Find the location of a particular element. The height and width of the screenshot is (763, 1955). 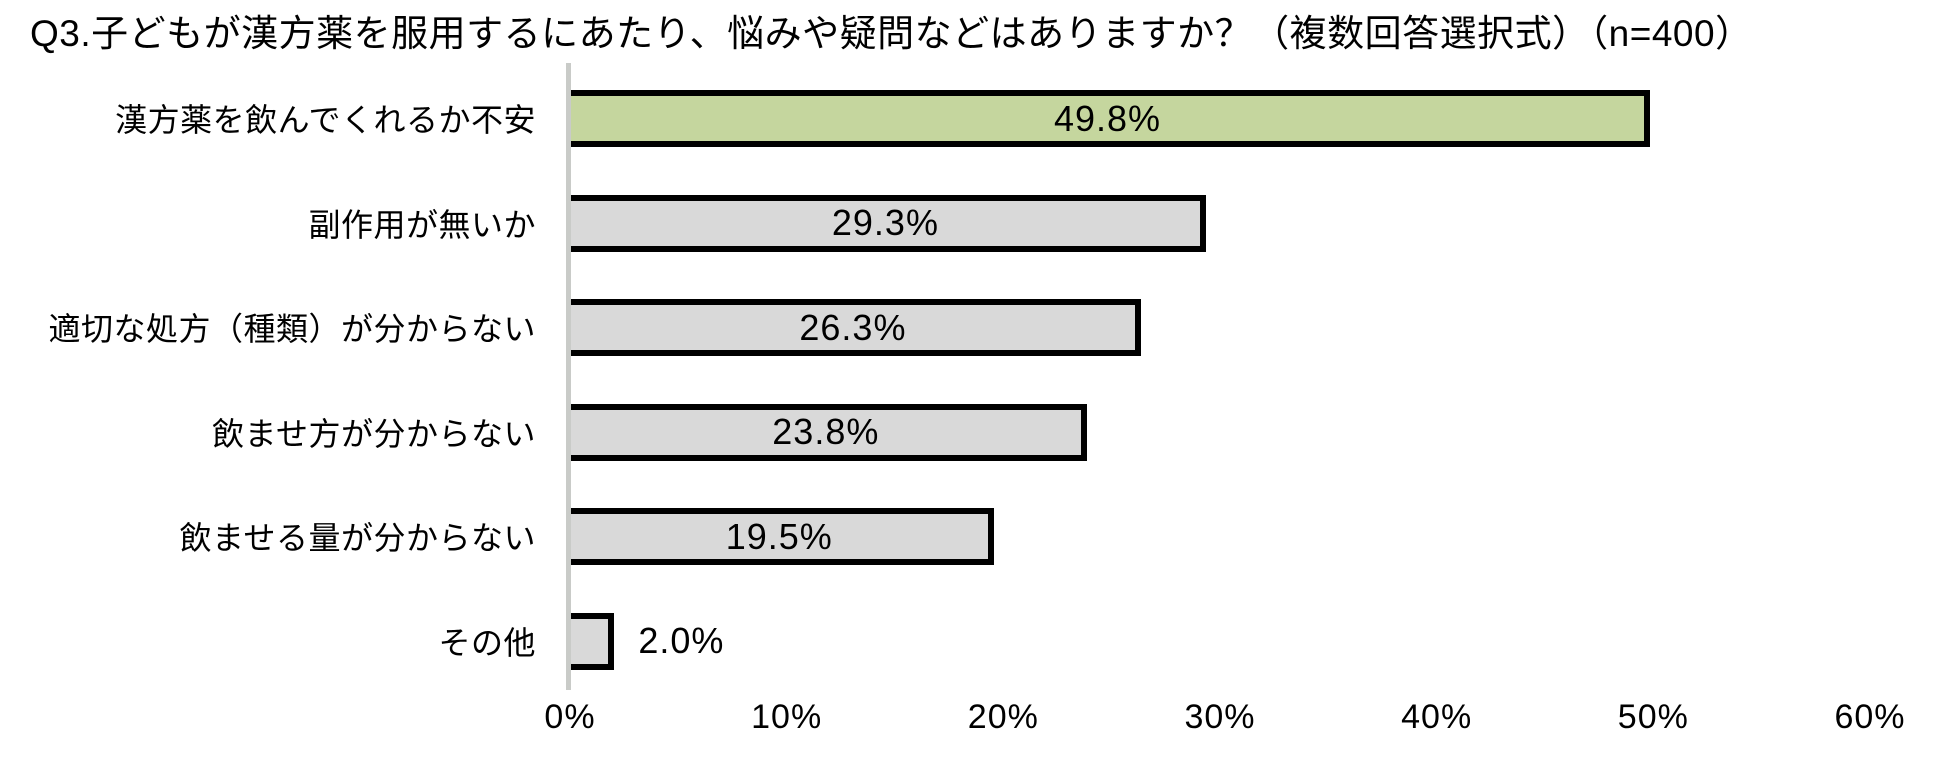

x-tick-label: 20% is located at coordinates (1003, 717).